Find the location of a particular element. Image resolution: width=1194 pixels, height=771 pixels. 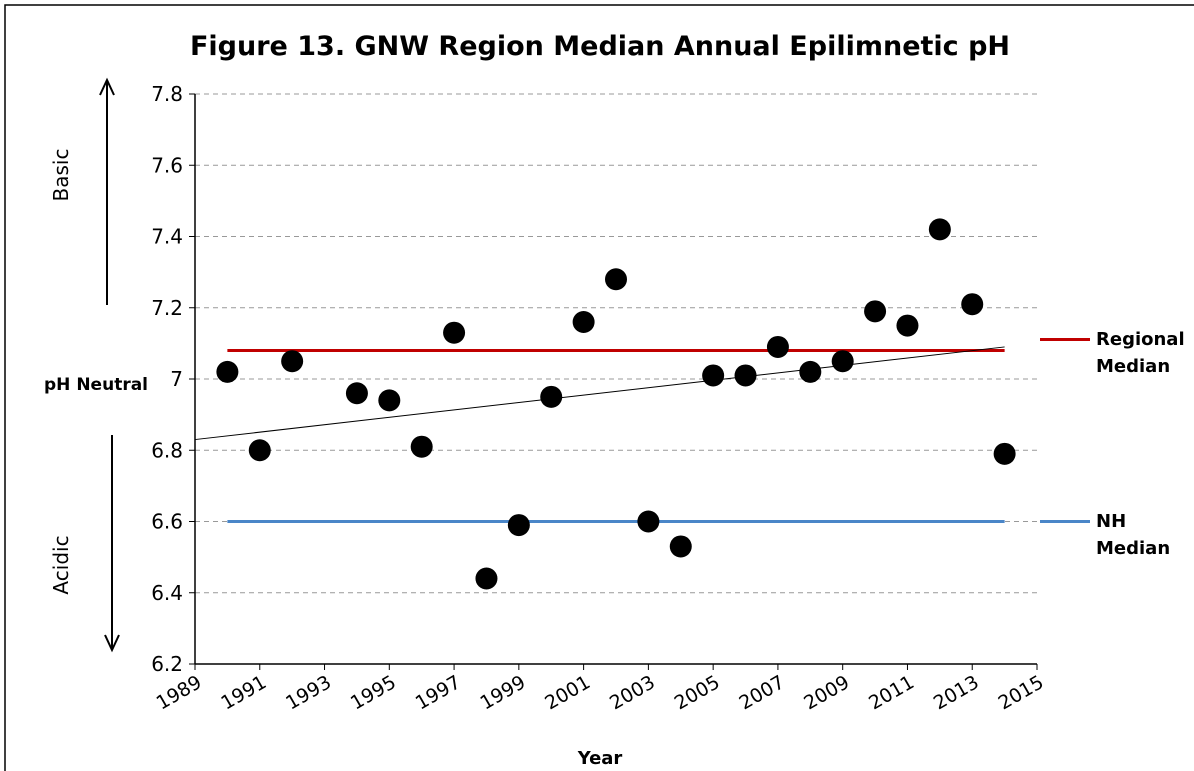

y-tick-label: 7.6 is located at coordinates (167, 165).